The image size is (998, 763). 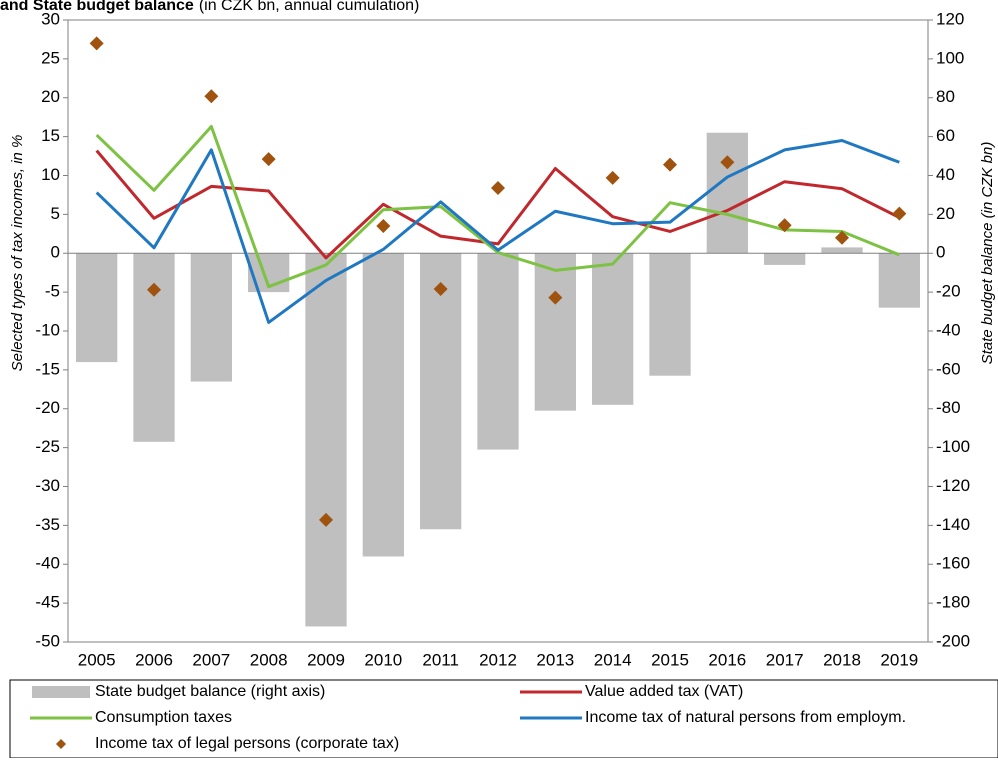 I want to click on y-tick-label: -10, so click(x=47, y=329).